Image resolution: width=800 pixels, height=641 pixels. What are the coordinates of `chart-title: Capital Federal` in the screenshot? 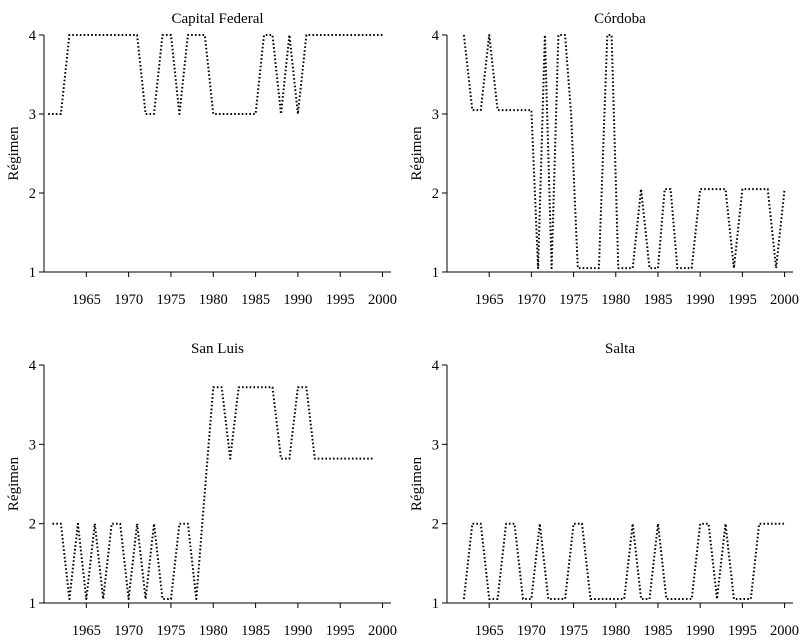 It's located at (217, 19).